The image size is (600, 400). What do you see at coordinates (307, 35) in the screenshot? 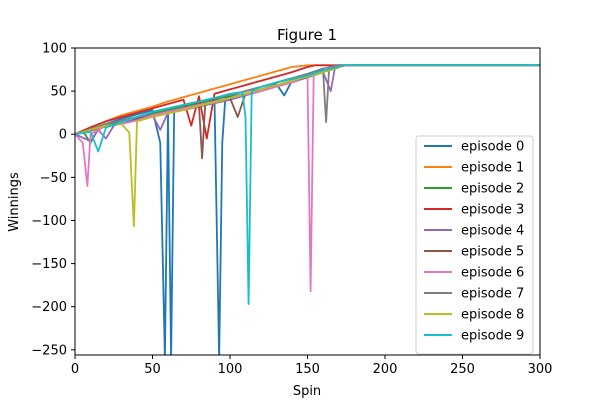
I see `chart-title: Figure 1` at bounding box center [307, 35].